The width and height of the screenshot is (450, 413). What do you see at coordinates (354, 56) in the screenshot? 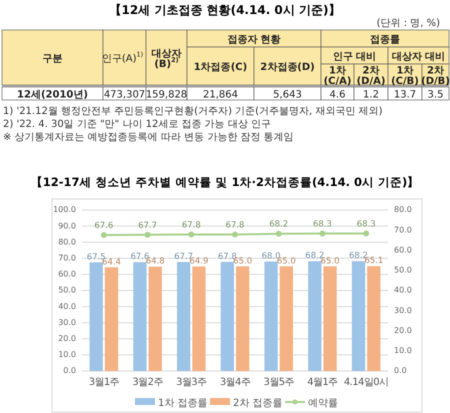
I see `text: 인구 대비` at bounding box center [354, 56].